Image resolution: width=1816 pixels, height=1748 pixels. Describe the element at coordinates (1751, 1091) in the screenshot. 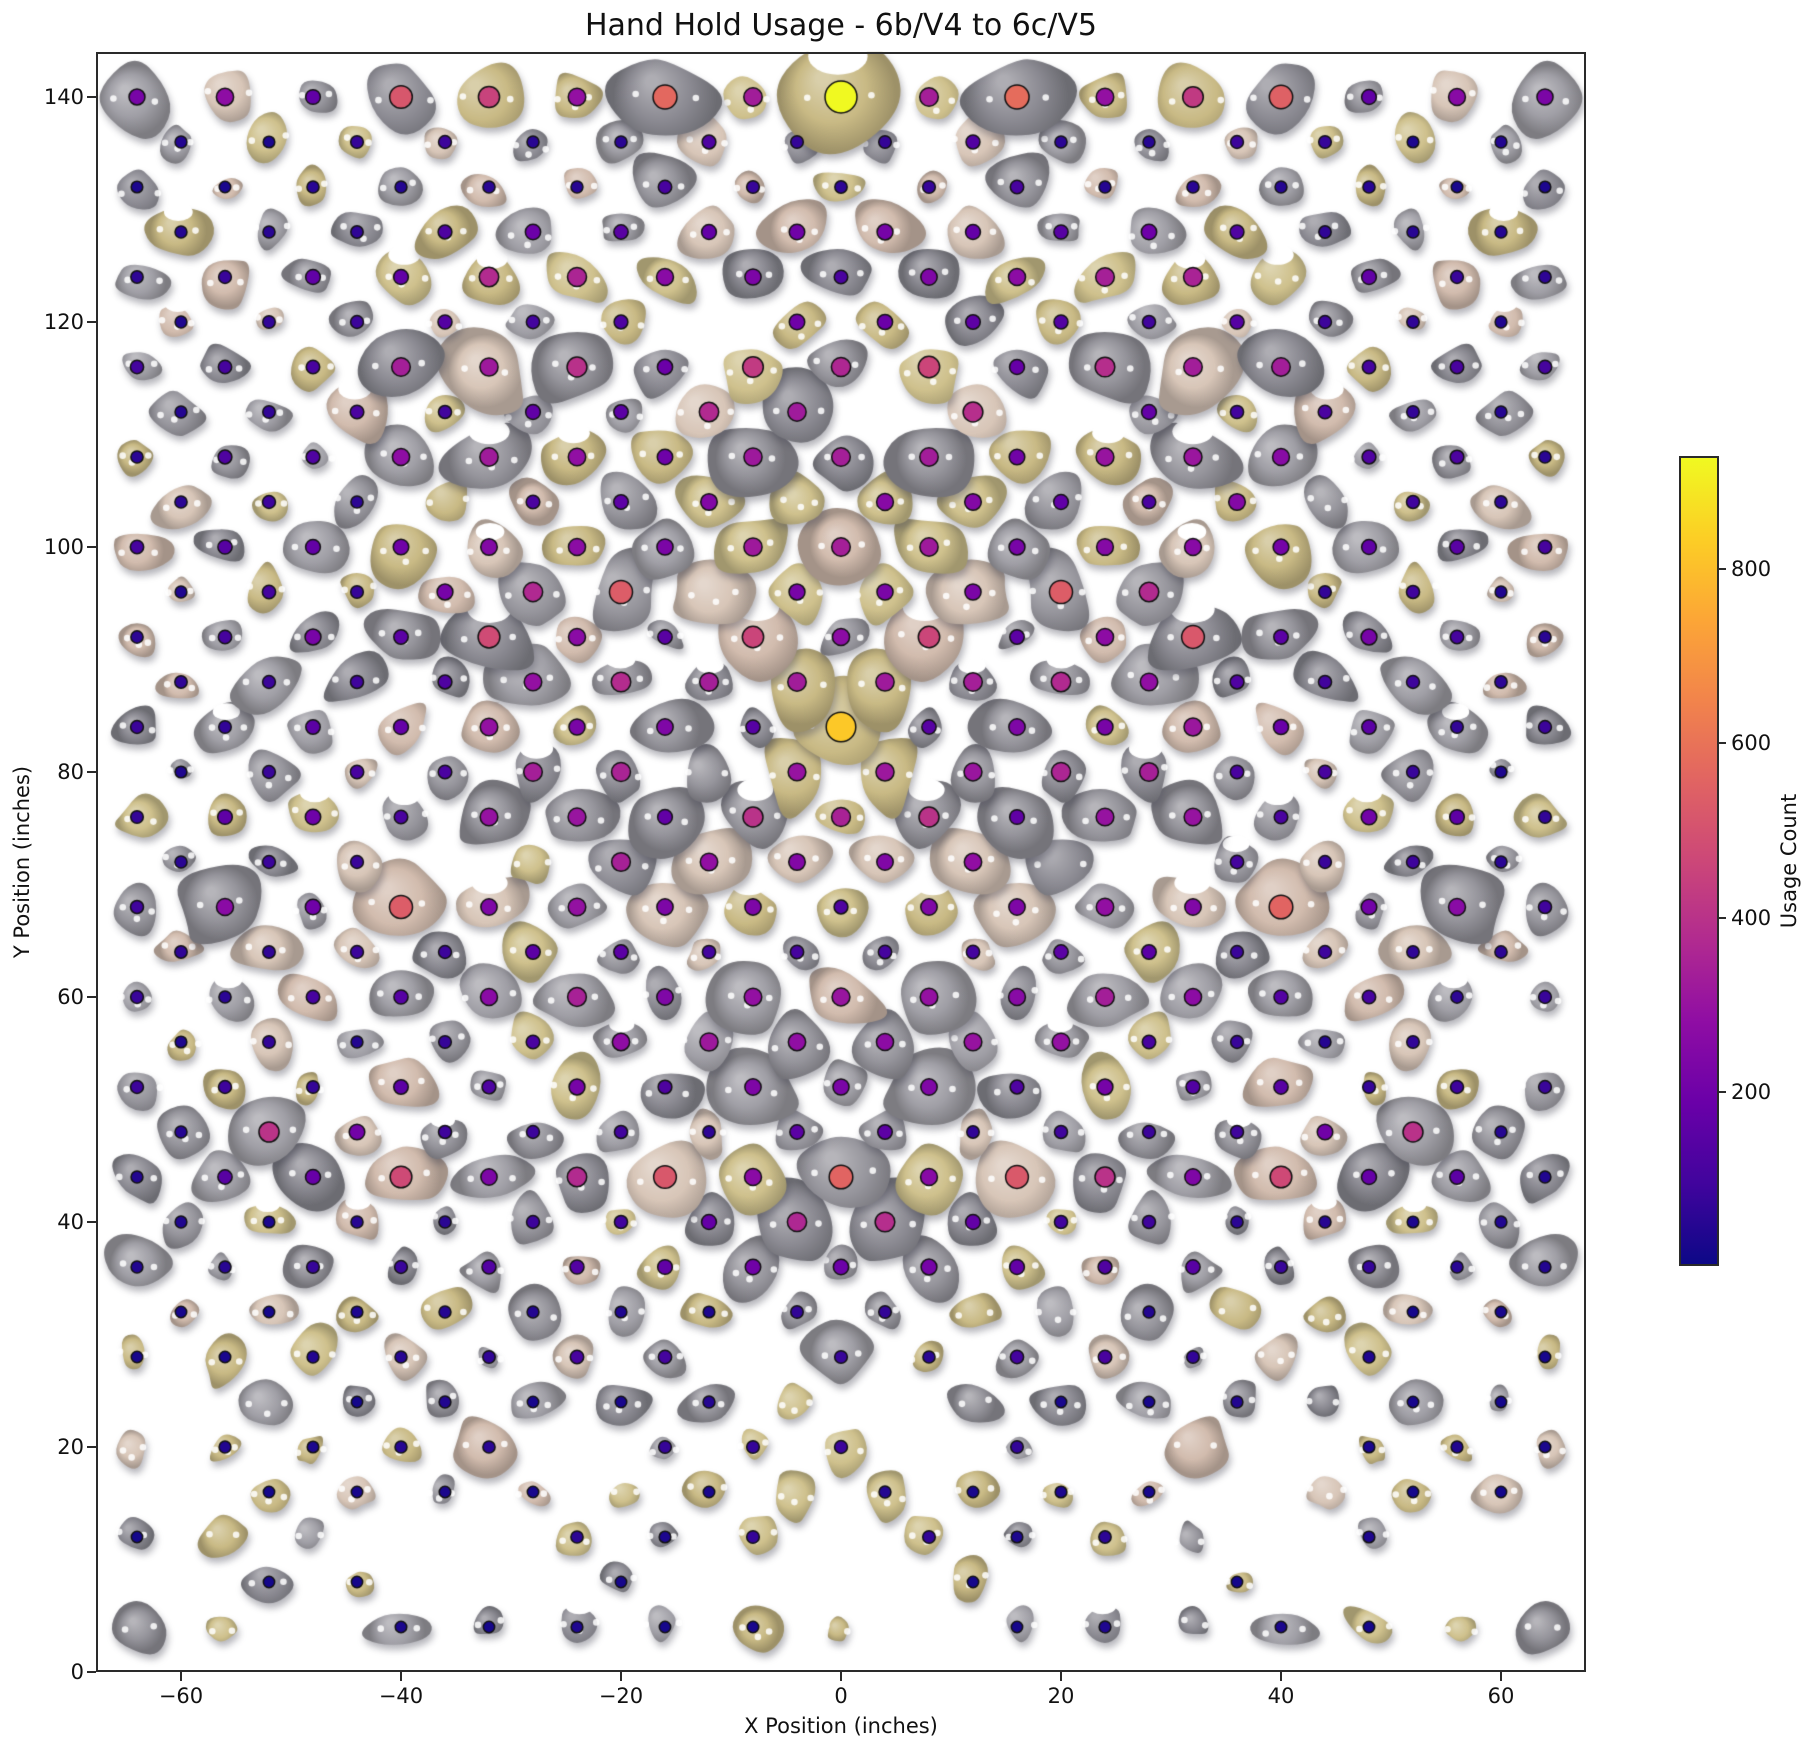

I see `colorbar-tick-label: 200` at that location.